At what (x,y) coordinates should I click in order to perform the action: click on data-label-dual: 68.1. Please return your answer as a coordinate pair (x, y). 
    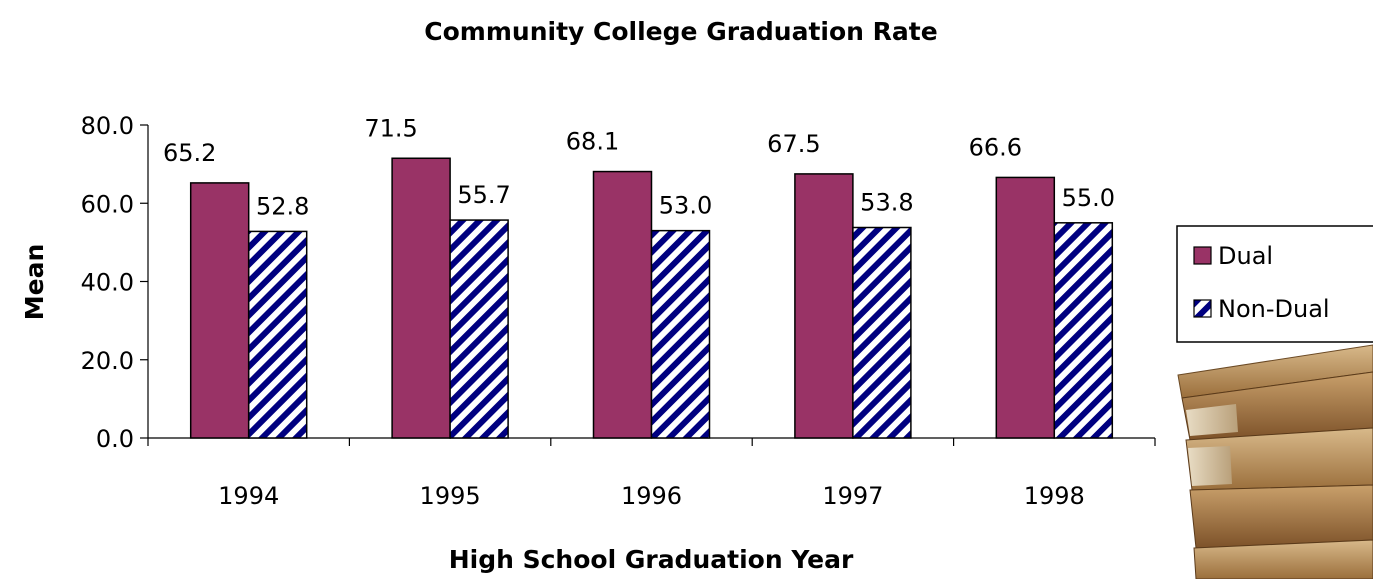
    Looking at the image, I should click on (592, 142).